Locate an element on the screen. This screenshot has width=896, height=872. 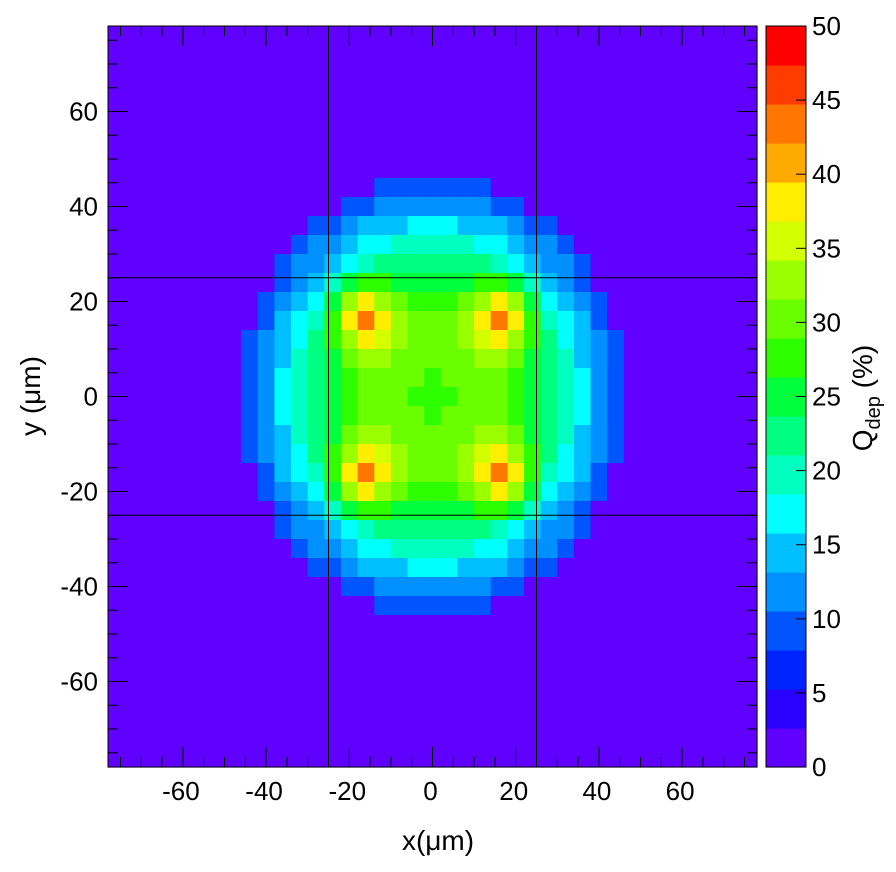
x-tick-label: -20 is located at coordinates (348, 791).